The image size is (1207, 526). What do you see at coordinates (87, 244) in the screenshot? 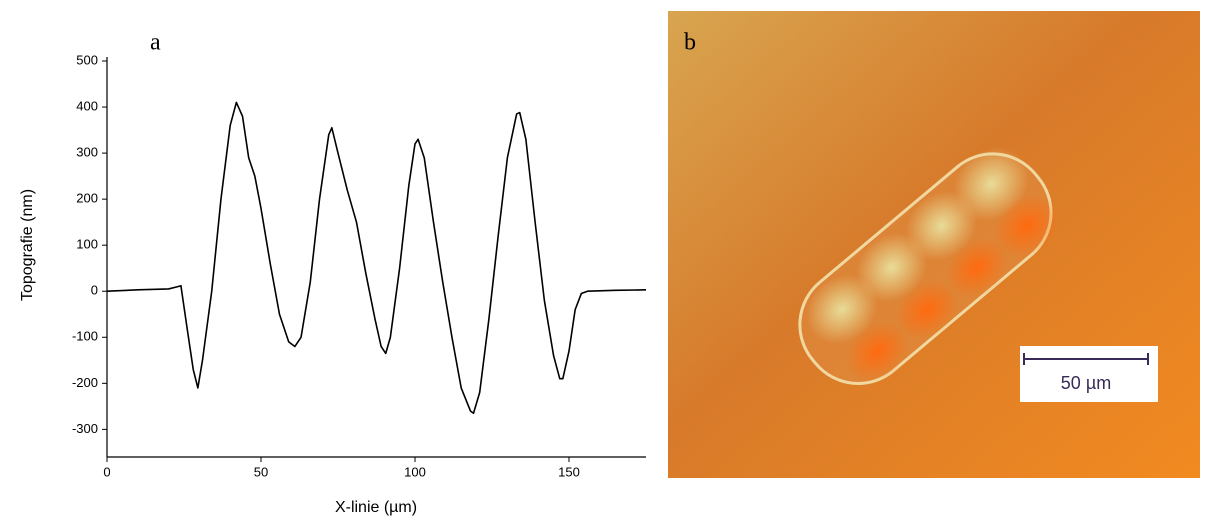
I see `y-tick-label: 100` at bounding box center [87, 244].